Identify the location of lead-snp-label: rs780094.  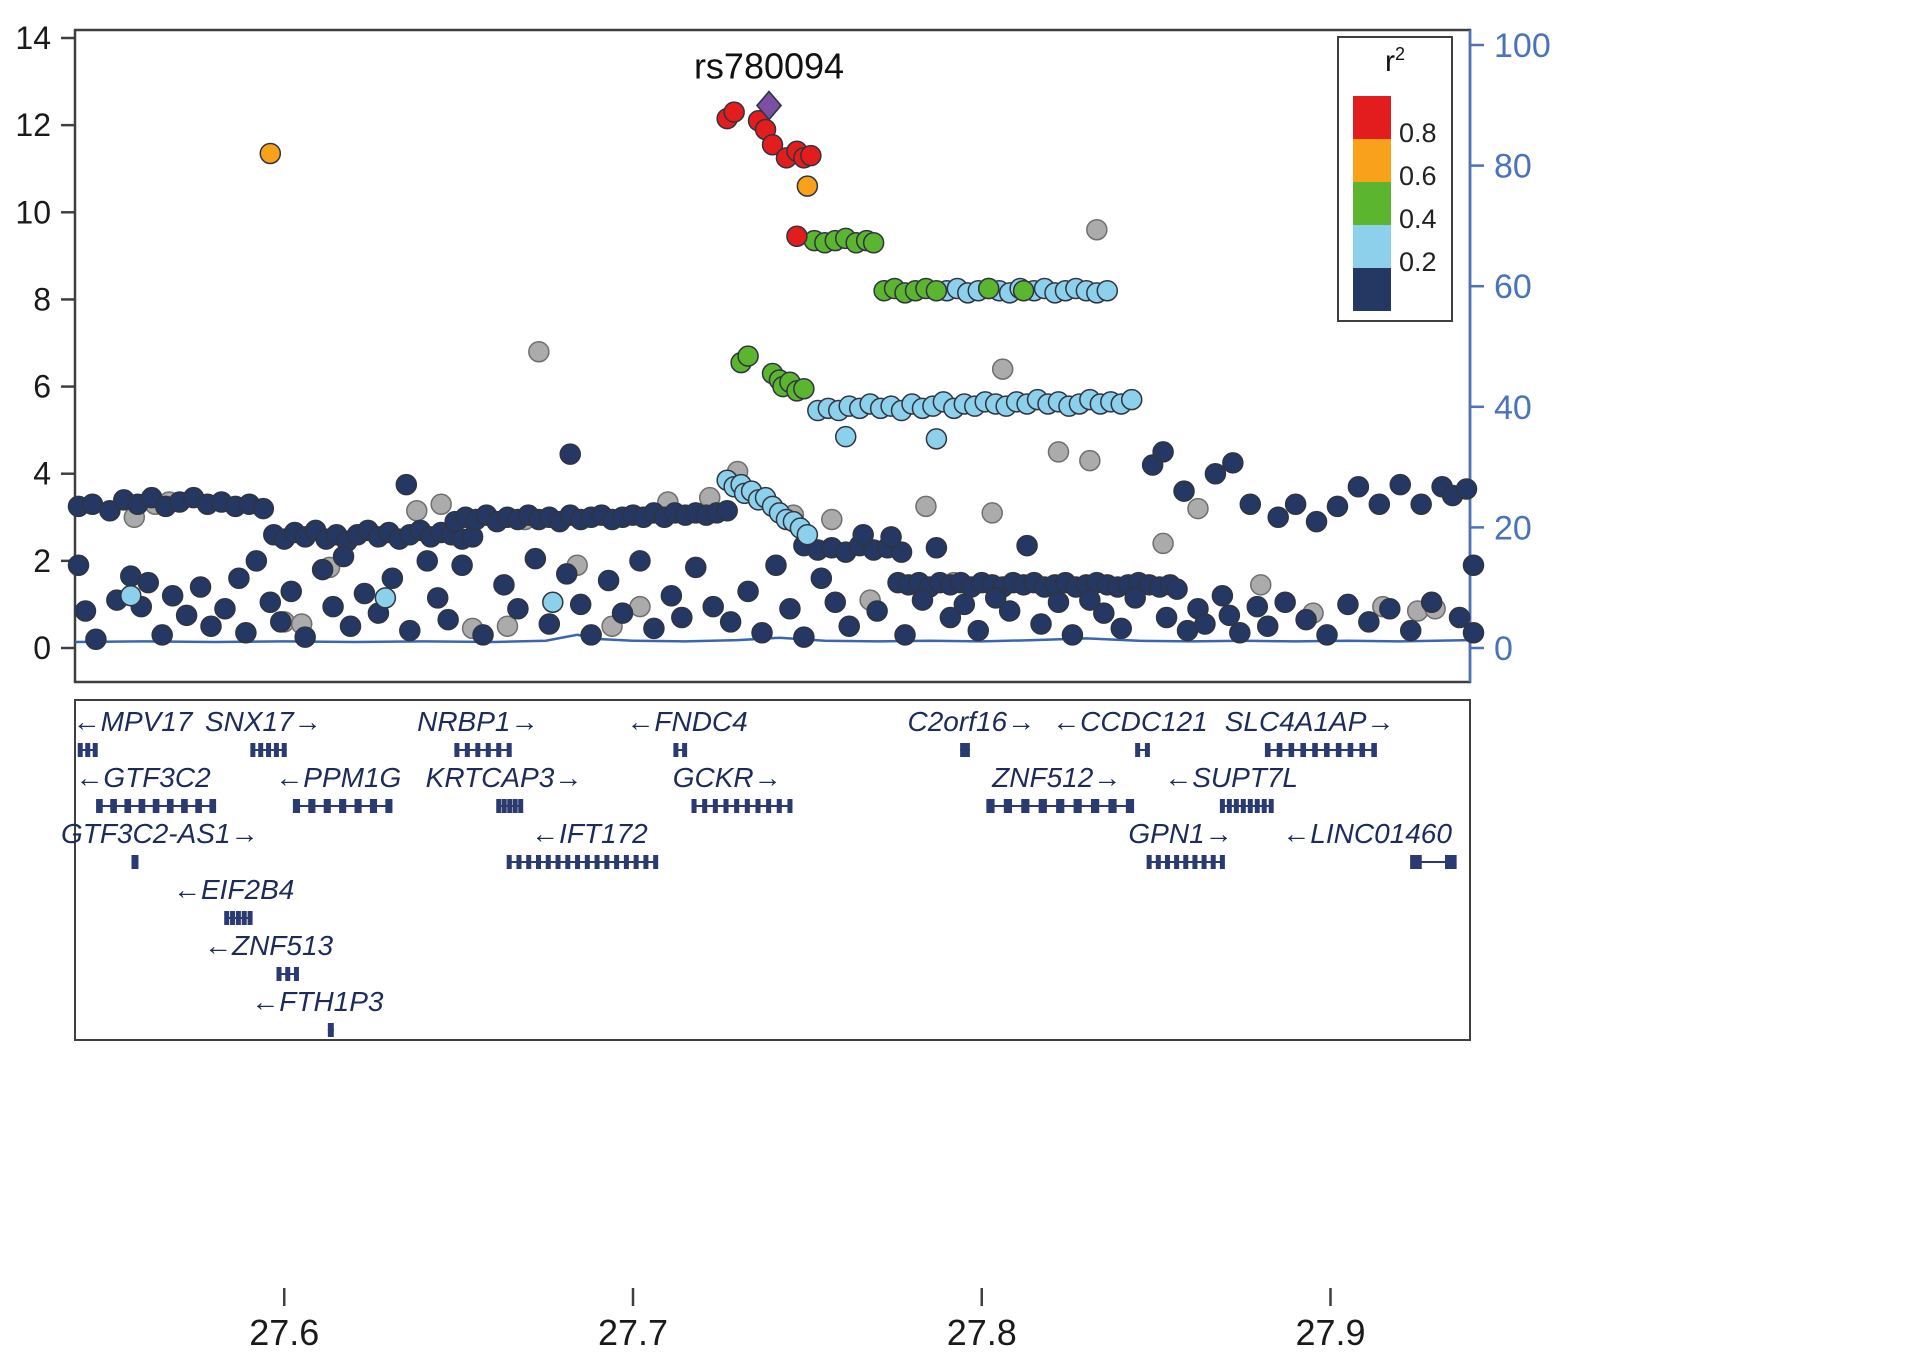
(769, 66).